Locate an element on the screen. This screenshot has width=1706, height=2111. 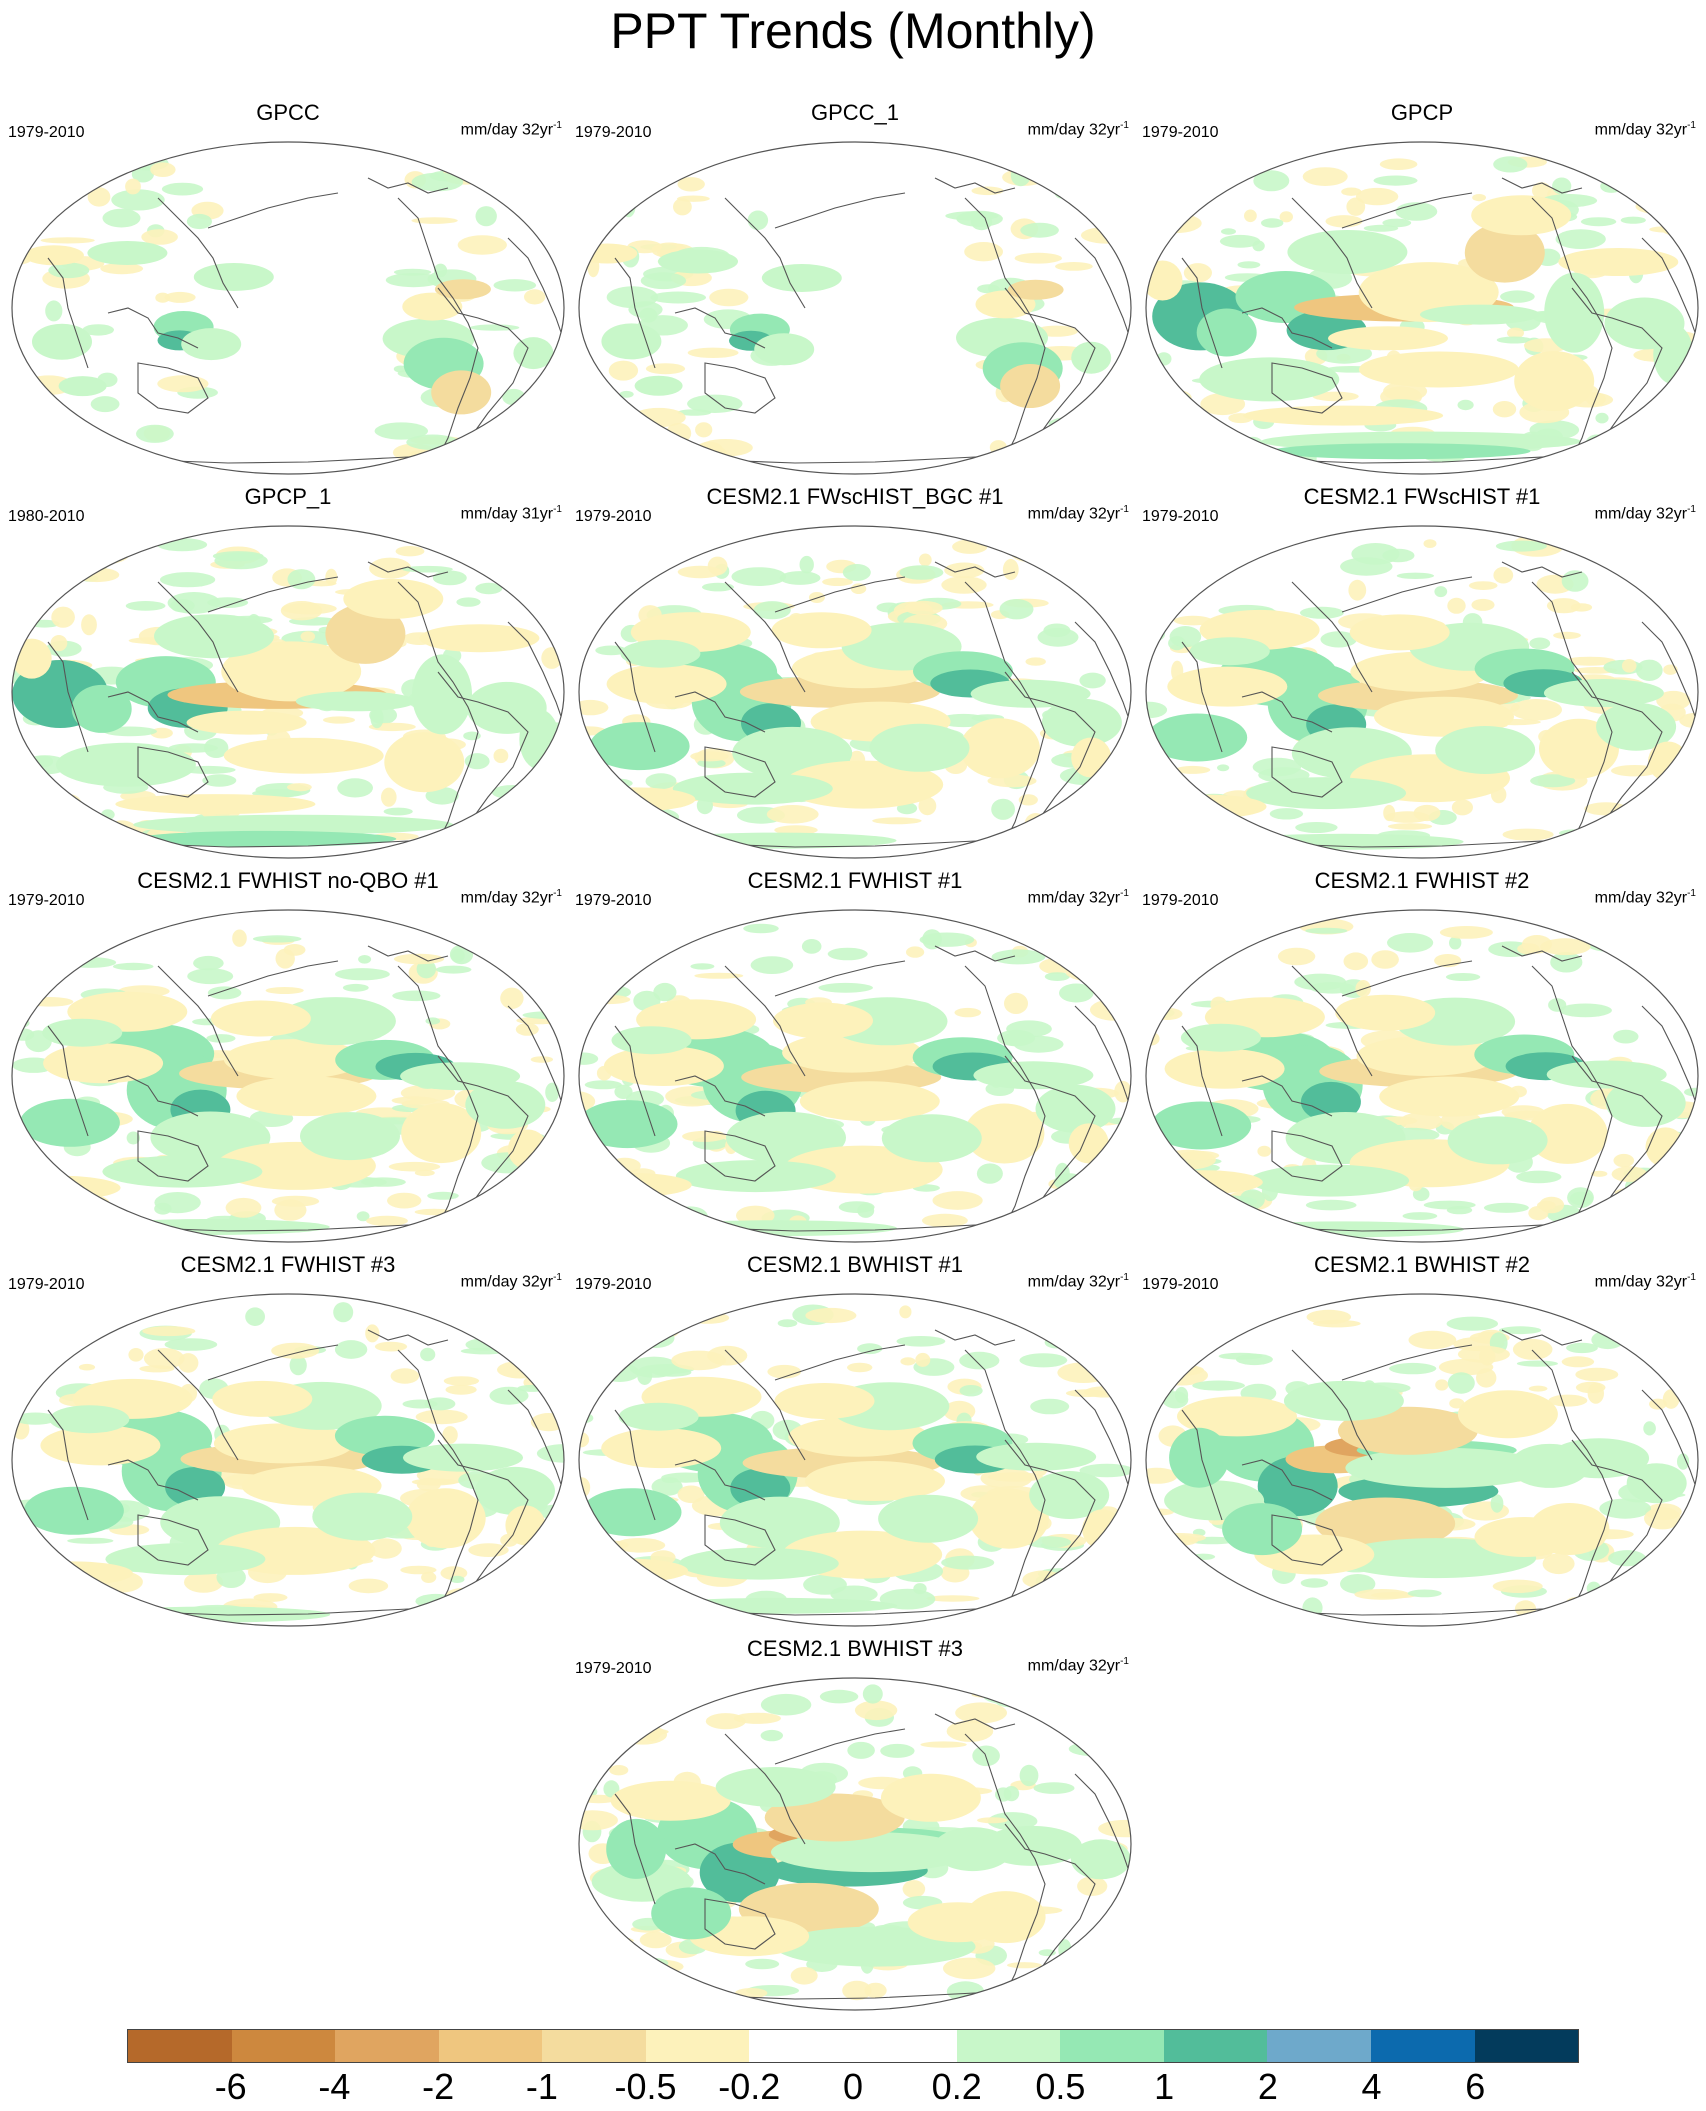
world-map is located at coordinates (855, 1076).